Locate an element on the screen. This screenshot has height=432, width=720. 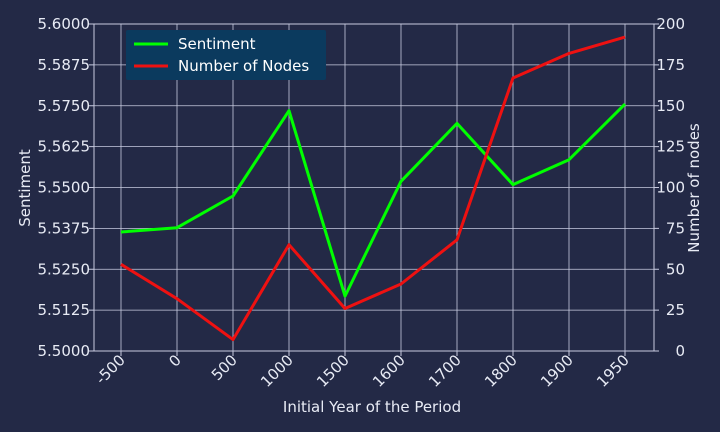
right-axis-title: Number of nodes is located at coordinates (694, 188).